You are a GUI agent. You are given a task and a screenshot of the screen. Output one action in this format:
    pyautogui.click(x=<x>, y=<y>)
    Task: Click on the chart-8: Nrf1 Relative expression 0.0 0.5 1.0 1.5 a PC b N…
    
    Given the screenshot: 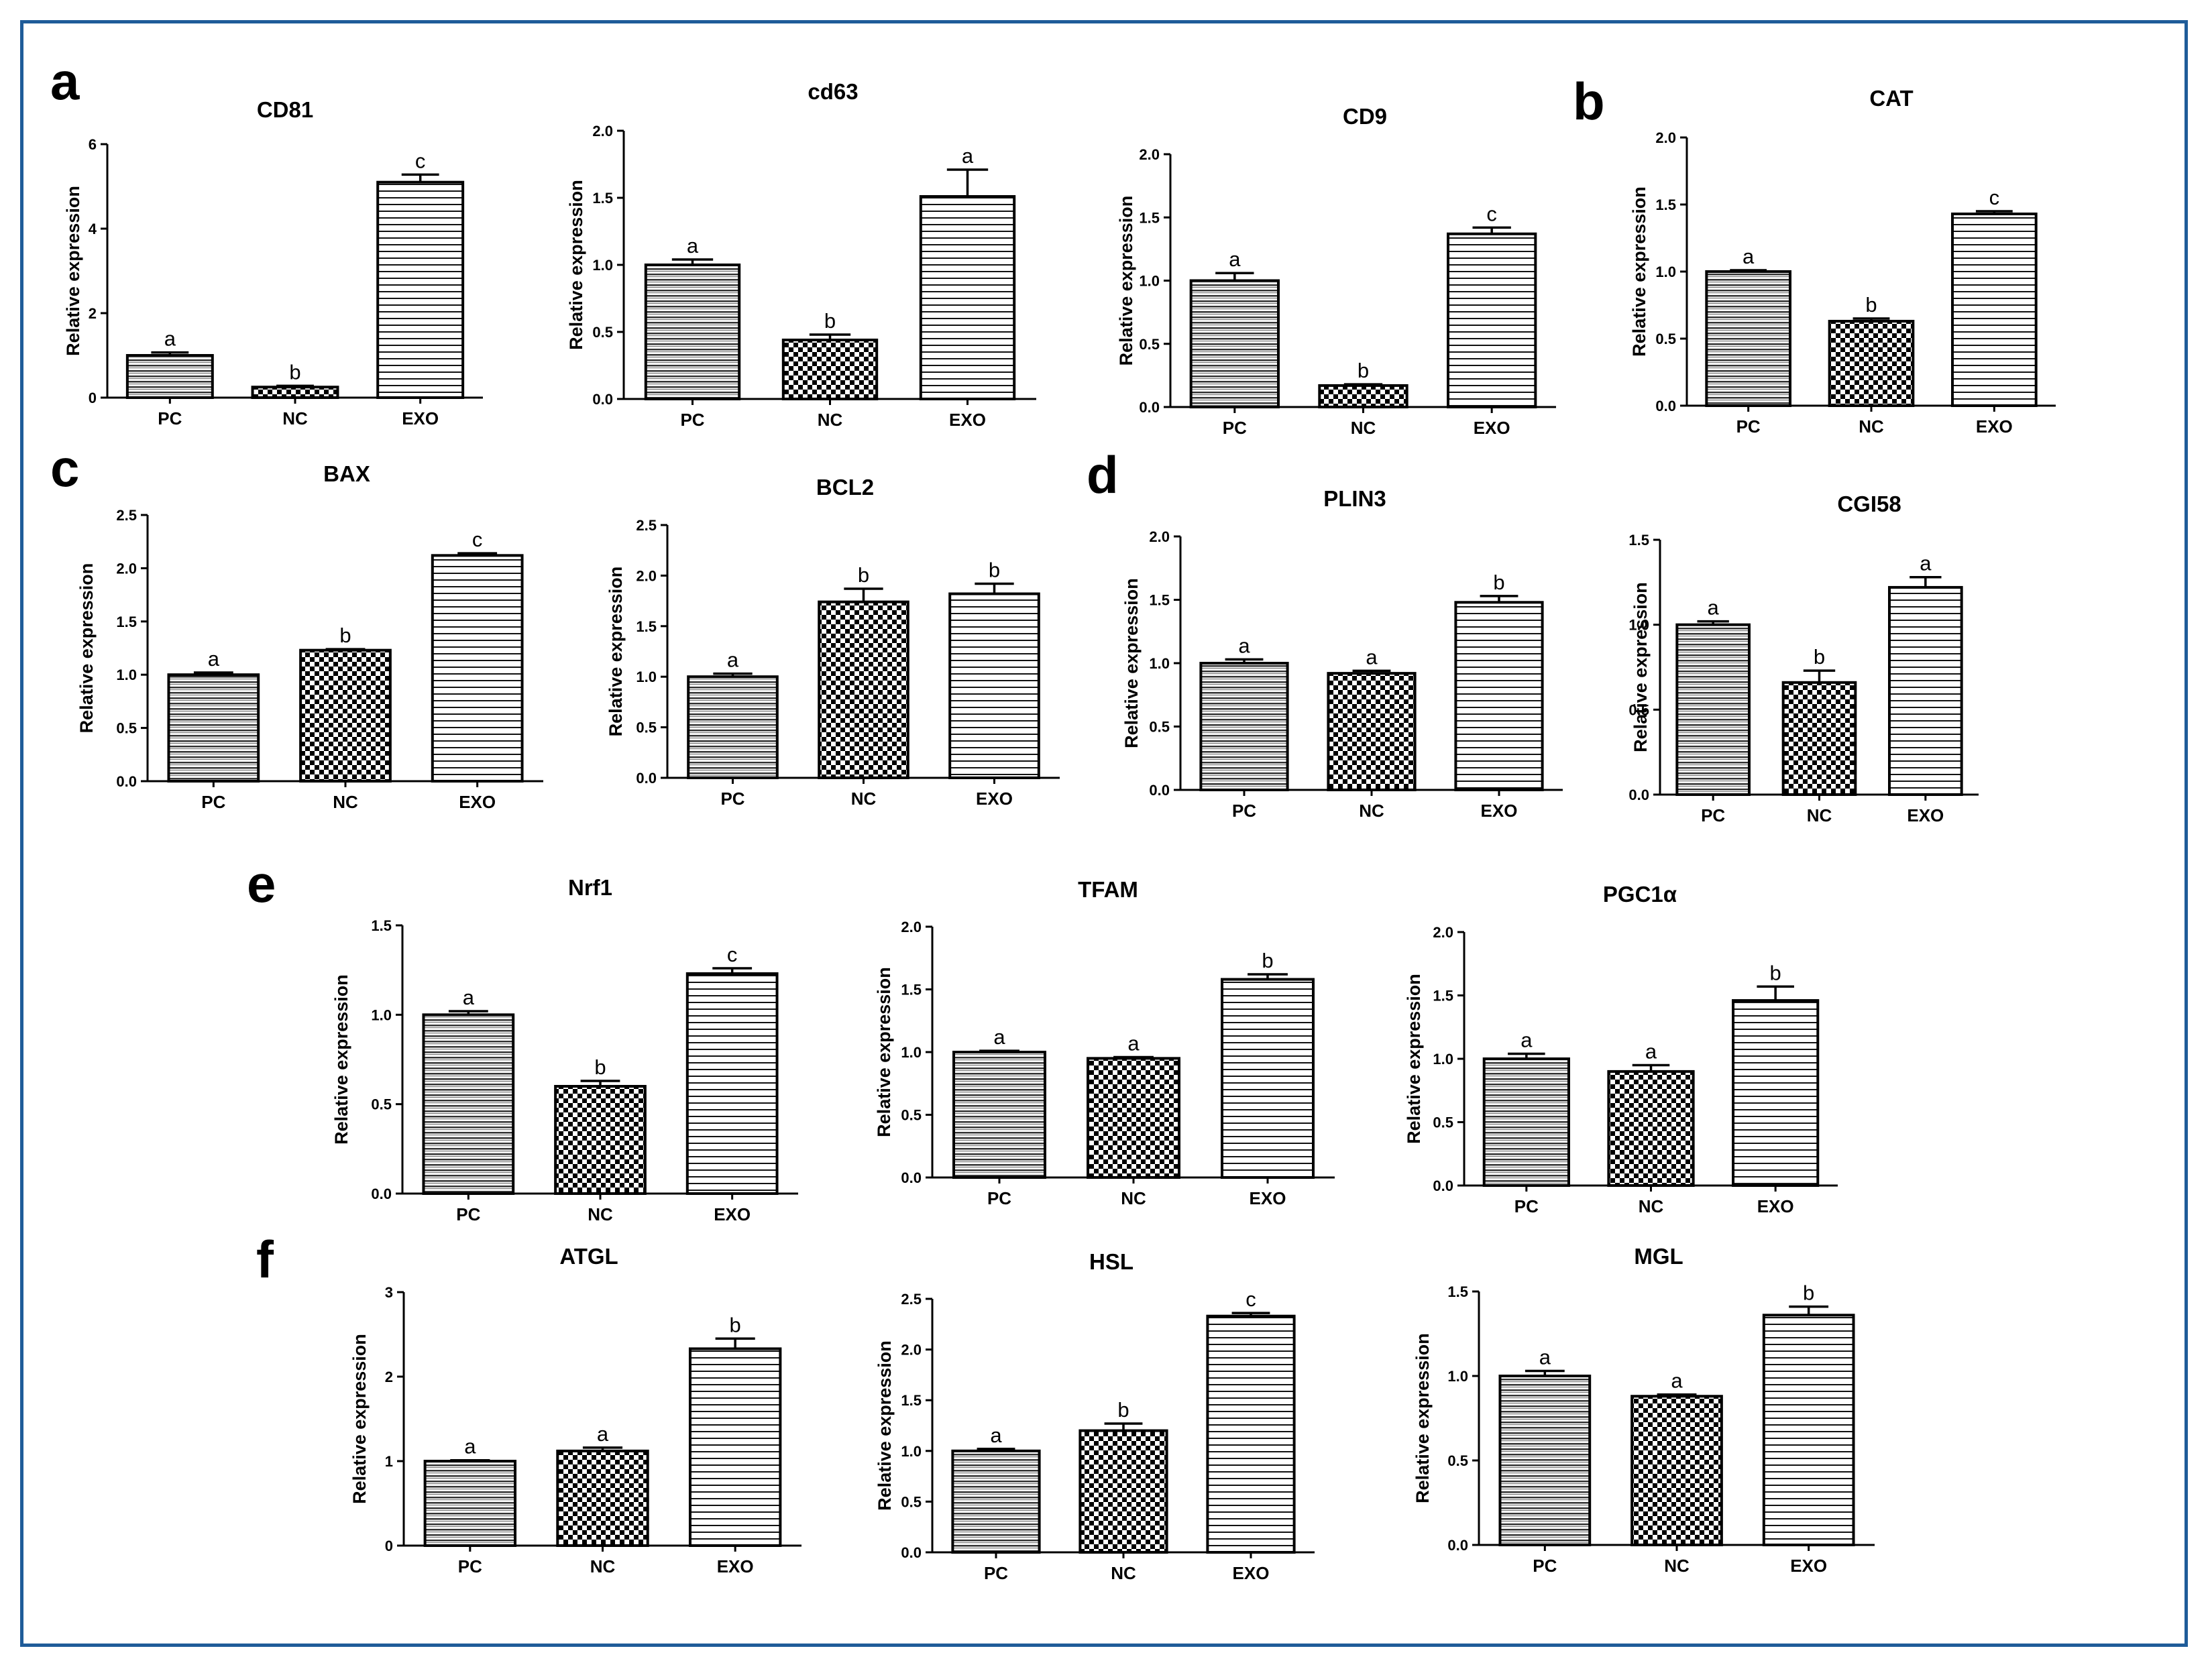 What is the action you would take?
    pyautogui.click(x=564, y=1049)
    